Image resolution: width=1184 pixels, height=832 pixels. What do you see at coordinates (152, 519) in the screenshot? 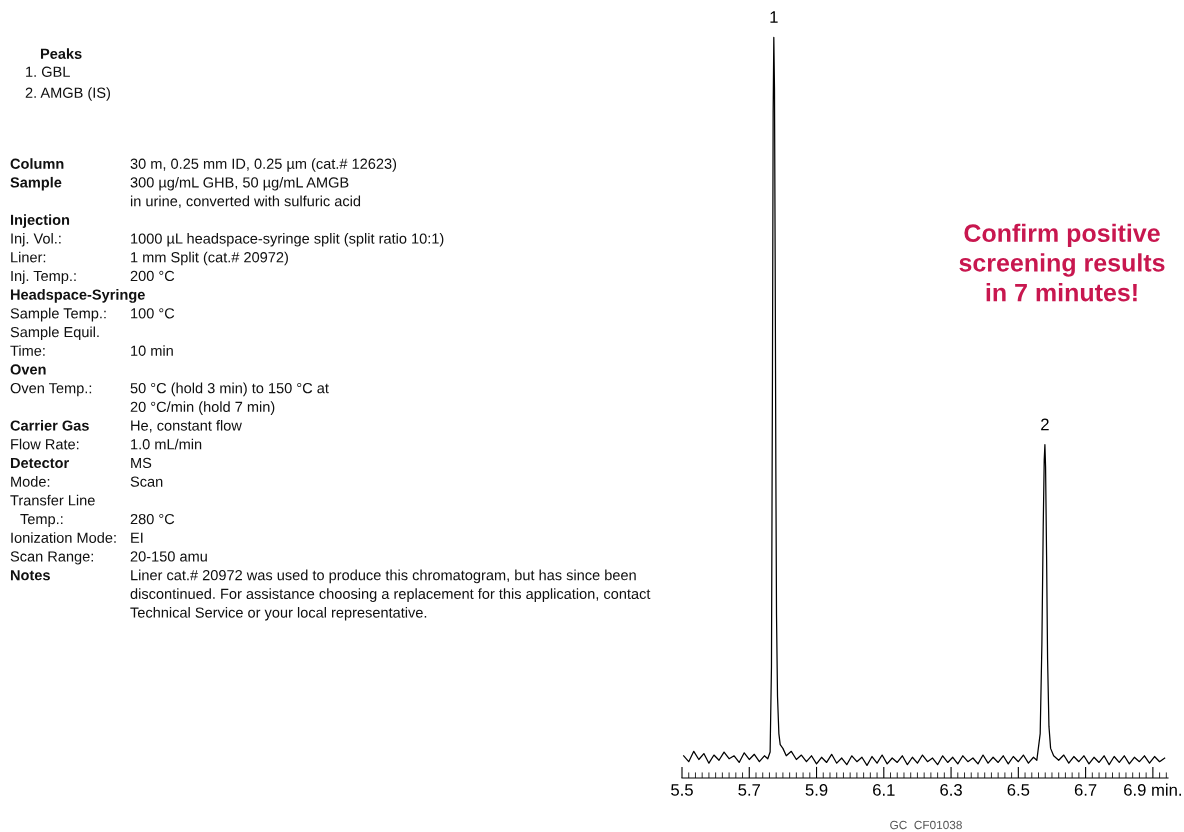
I see `text: 280 °C` at bounding box center [152, 519].